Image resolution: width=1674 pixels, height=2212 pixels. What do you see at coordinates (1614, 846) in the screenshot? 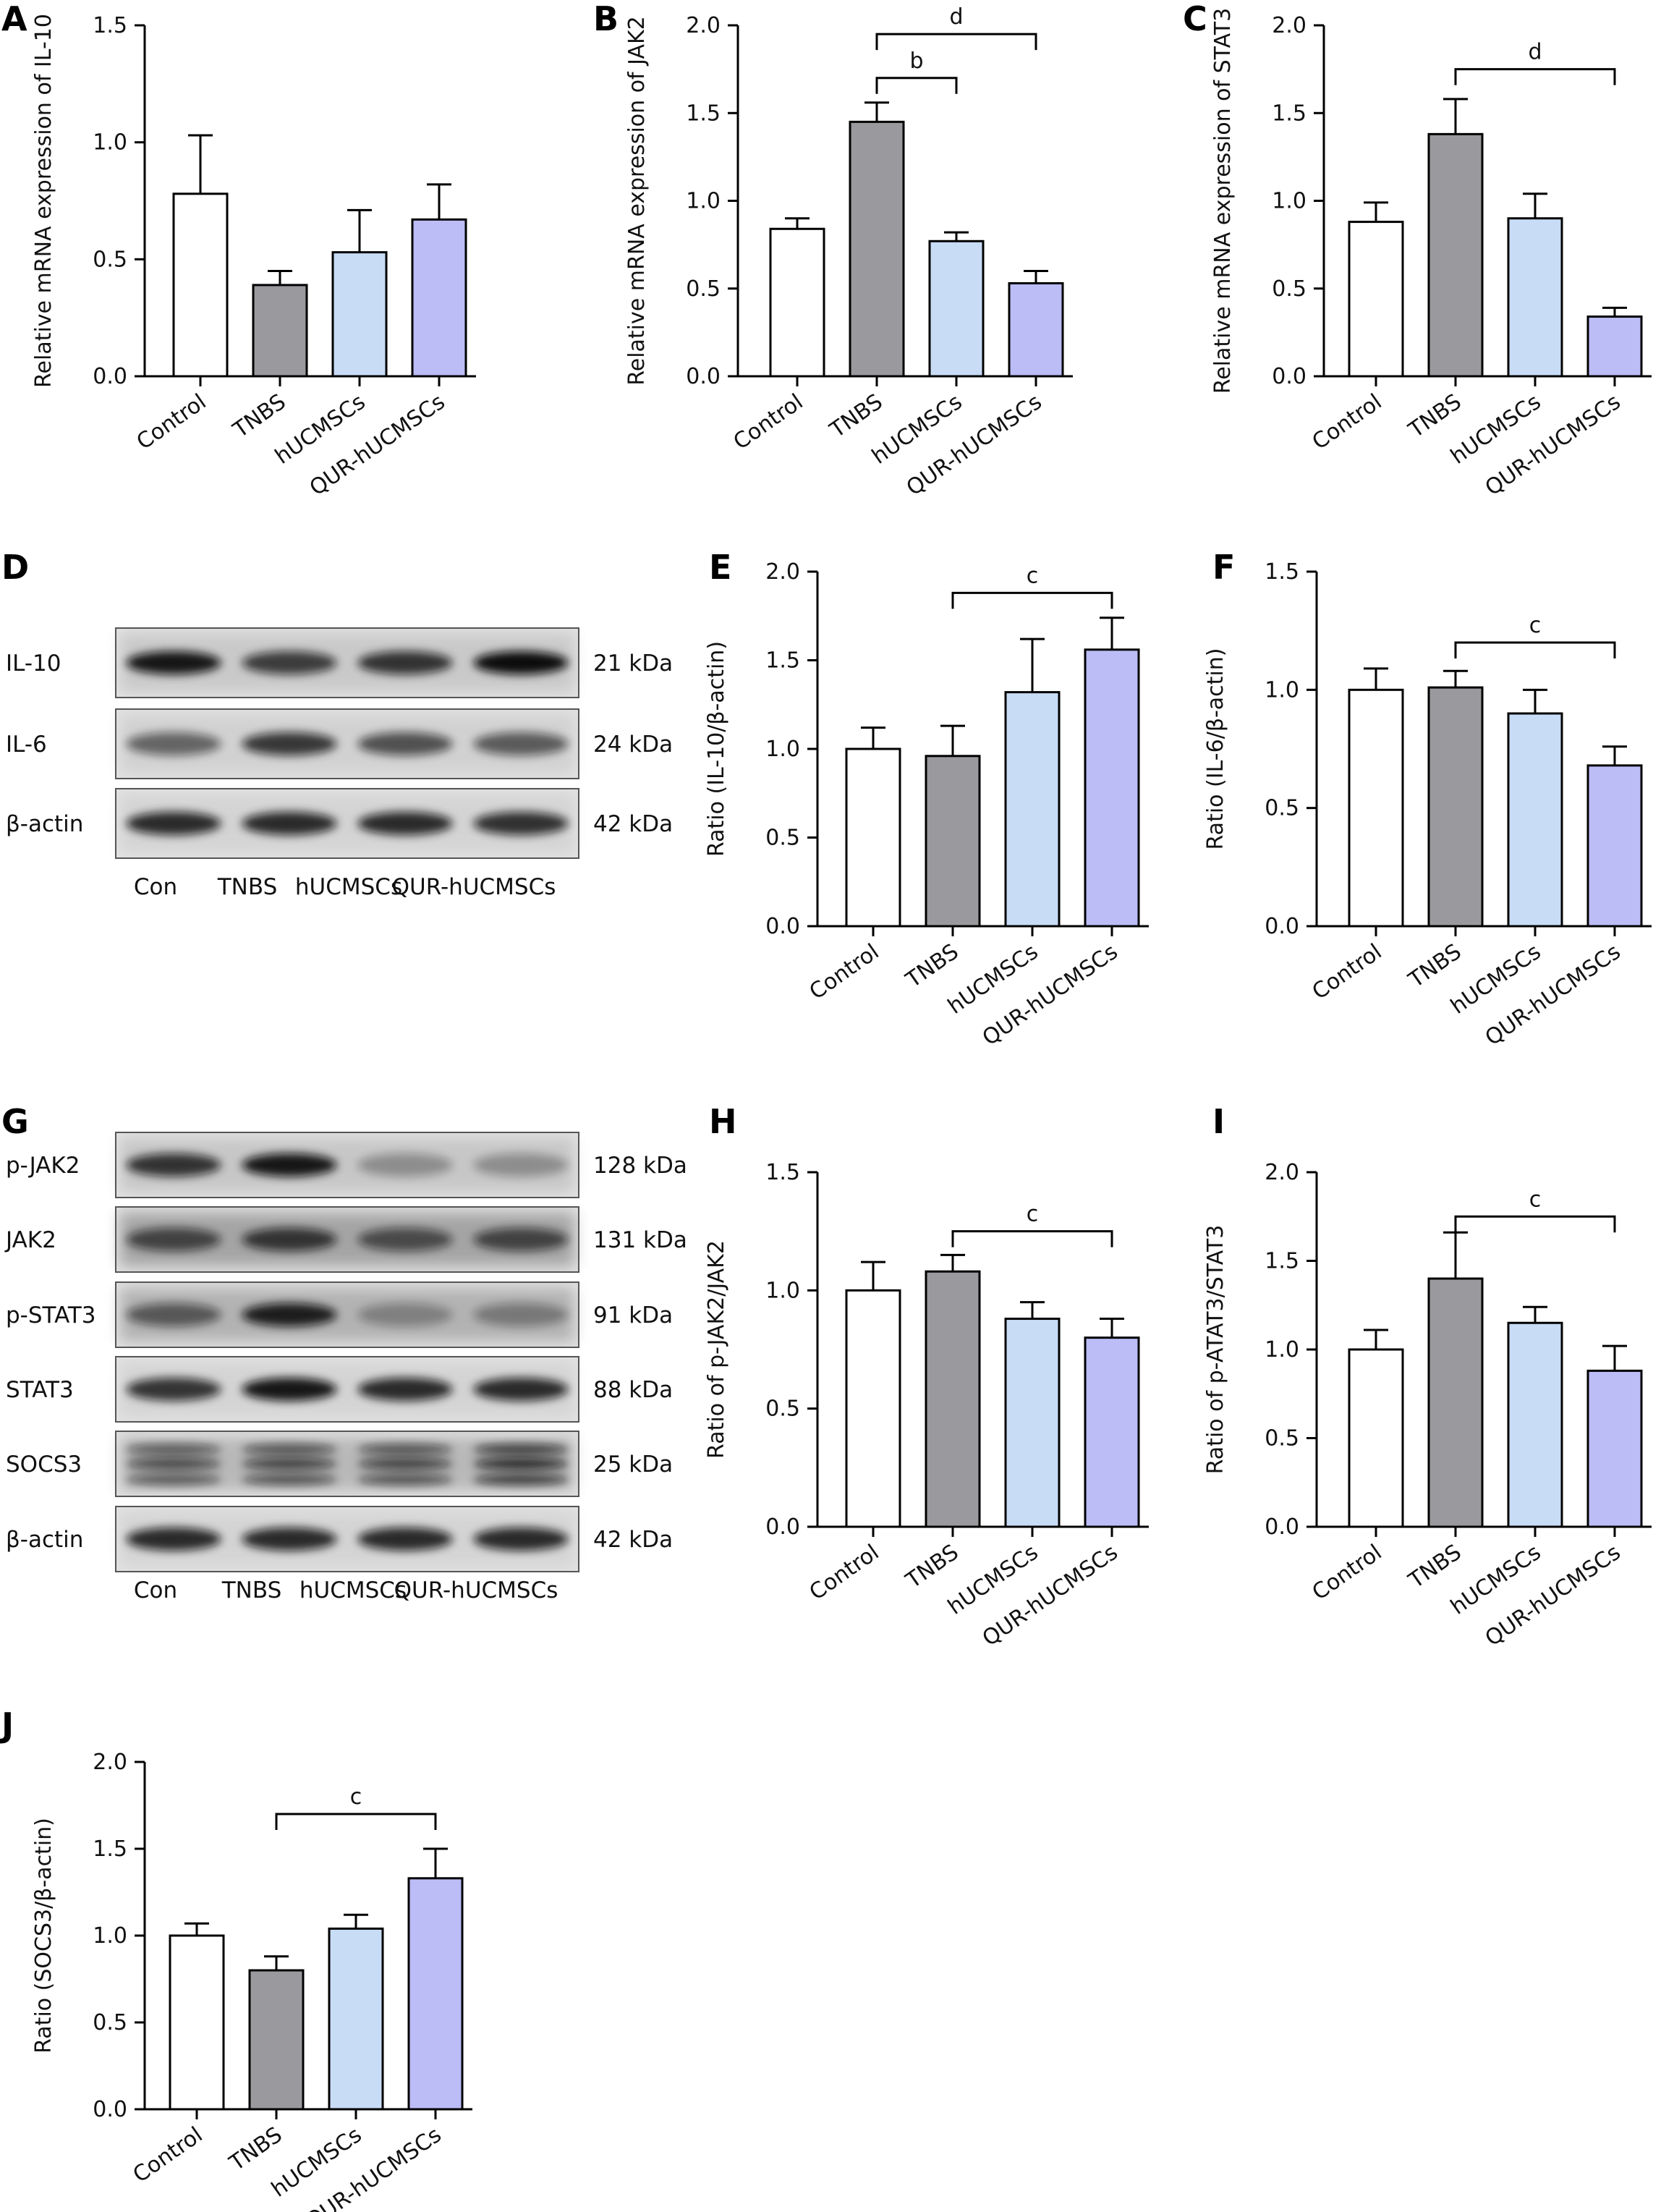
I see `bar-f-qur-hucmscs` at bounding box center [1614, 846].